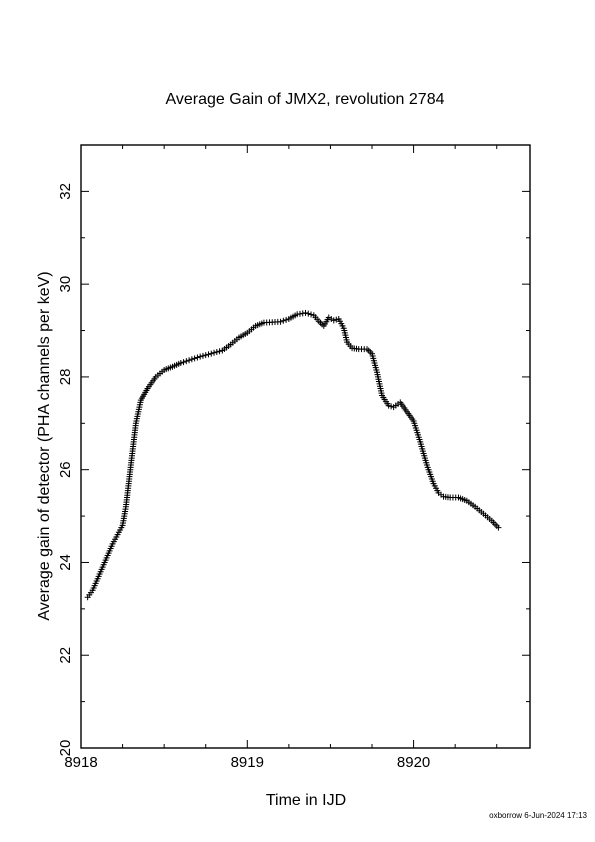 This screenshot has width=595, height=842. I want to click on x-tick-label: 8920, so click(413, 762).